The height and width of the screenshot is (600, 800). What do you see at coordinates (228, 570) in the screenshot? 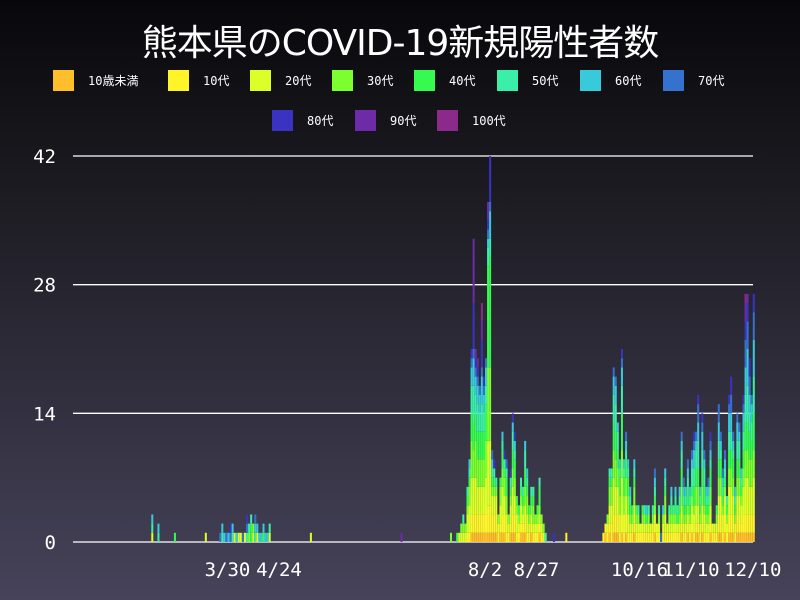
I see `x-tick-label: 3/30` at bounding box center [228, 570].